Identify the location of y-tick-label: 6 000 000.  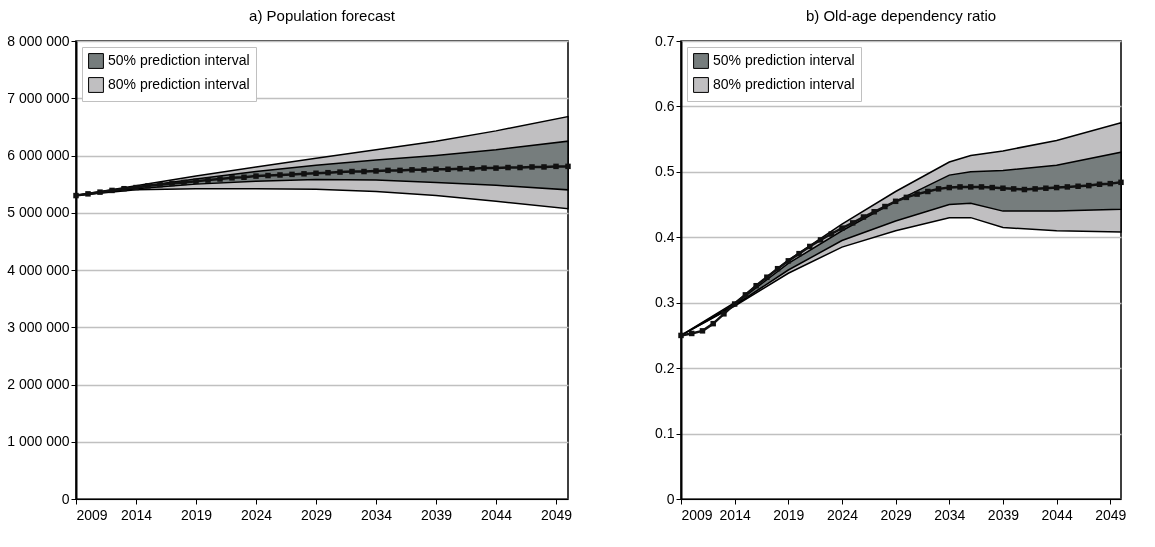
(38, 155).